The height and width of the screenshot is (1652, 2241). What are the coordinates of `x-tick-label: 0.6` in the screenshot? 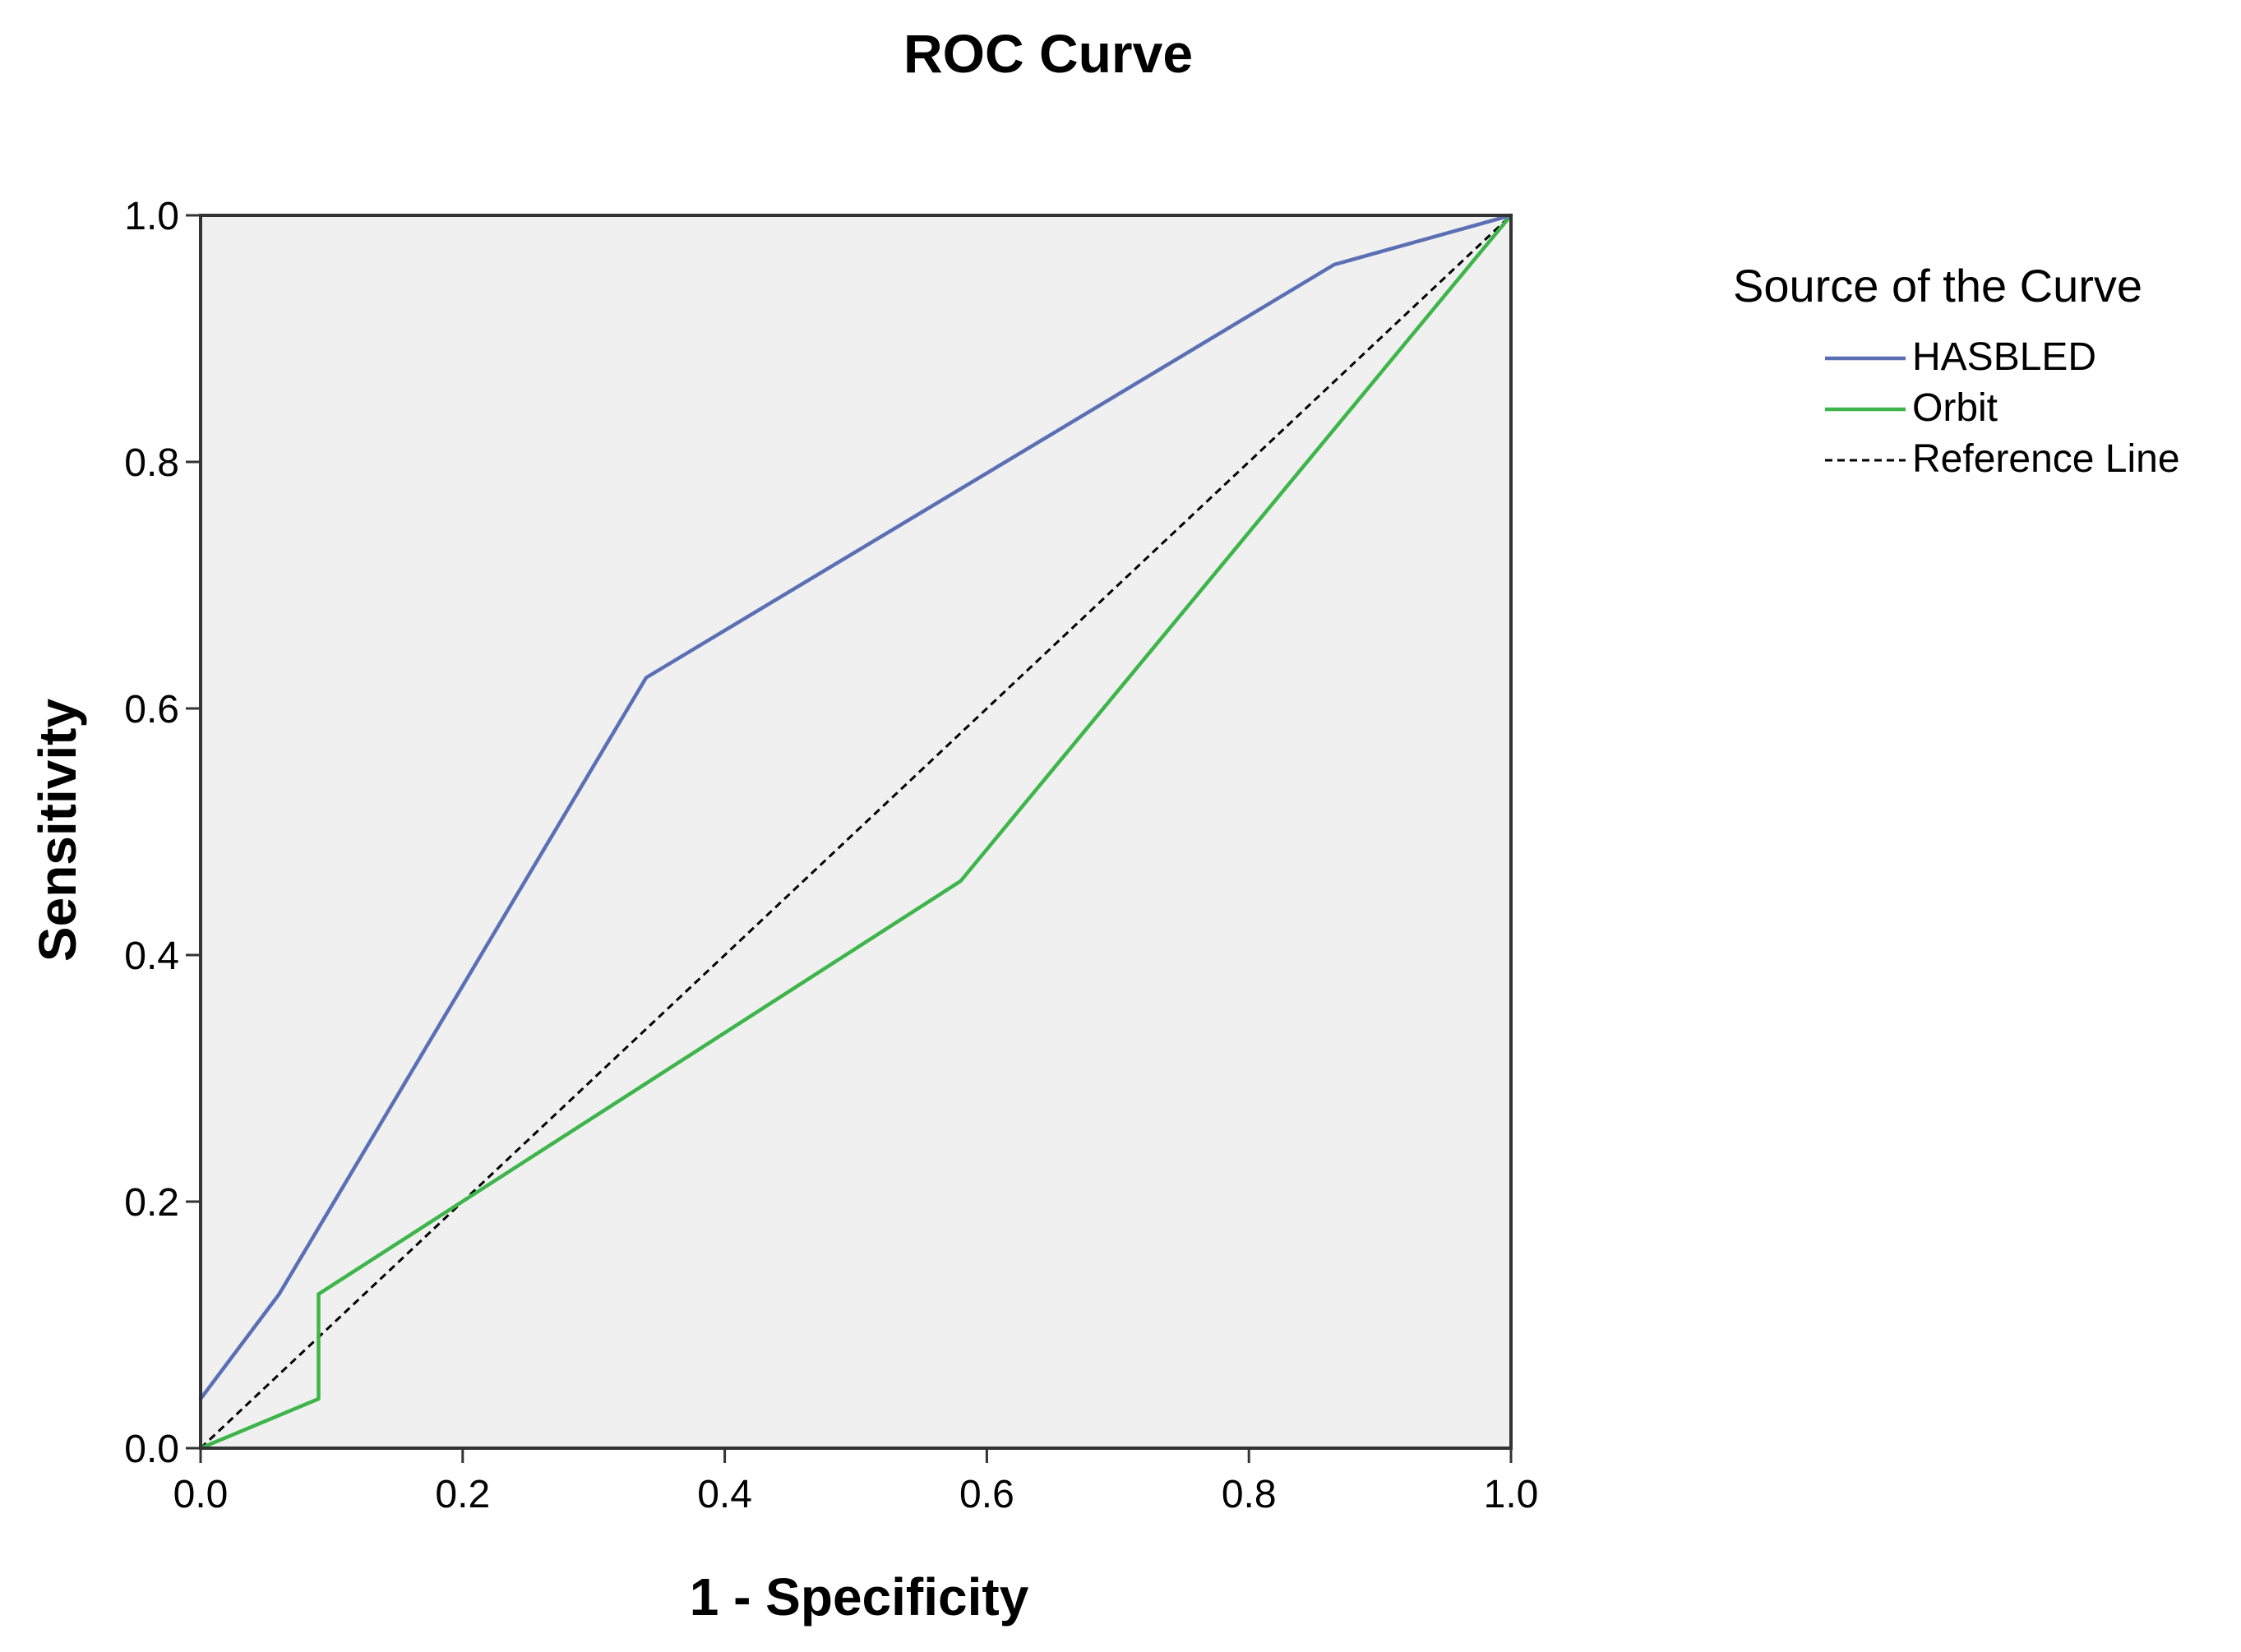 It's located at (986, 1494).